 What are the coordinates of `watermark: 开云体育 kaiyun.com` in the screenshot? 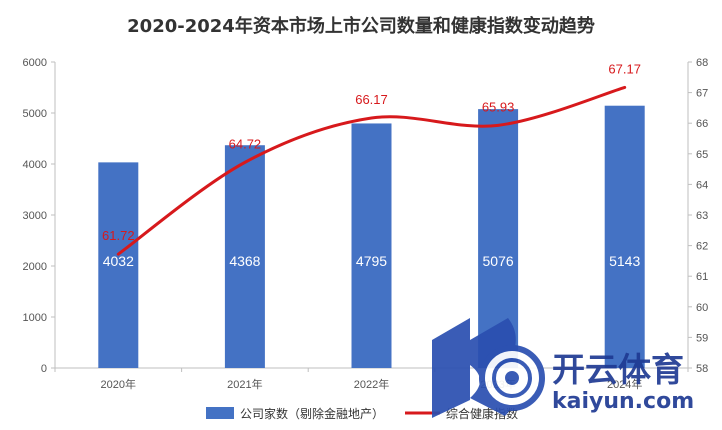 It's located at (563, 368).